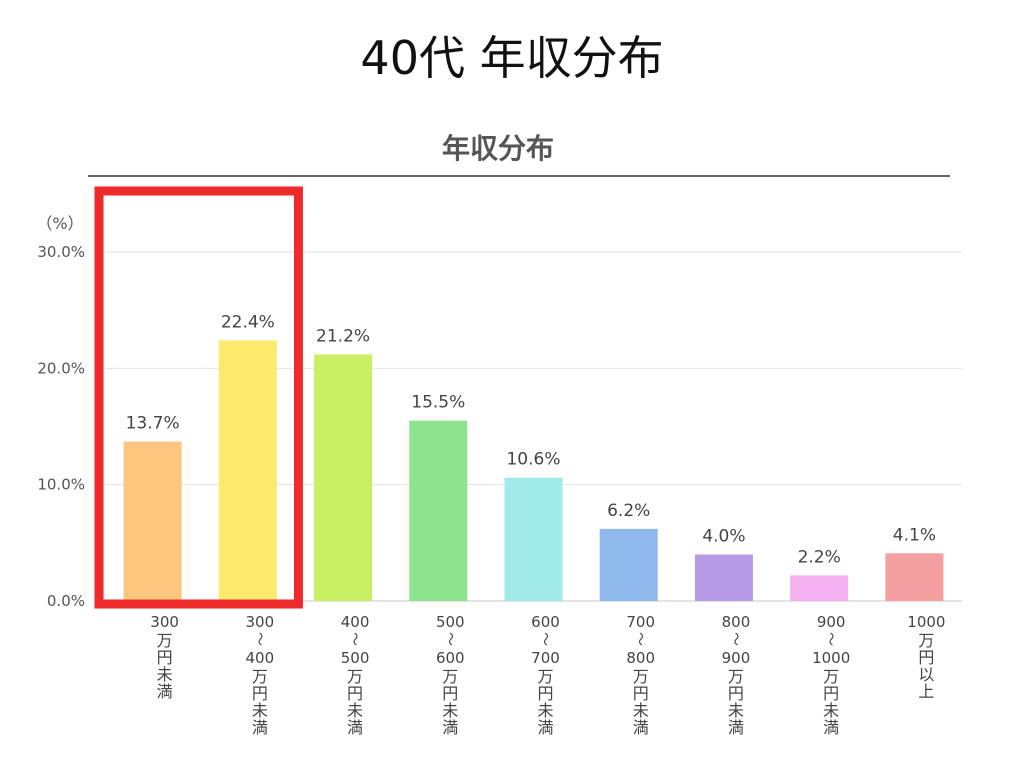 This screenshot has height=768, width=1024. What do you see at coordinates (198, 397) in the screenshot?
I see `highlight-box` at bounding box center [198, 397].